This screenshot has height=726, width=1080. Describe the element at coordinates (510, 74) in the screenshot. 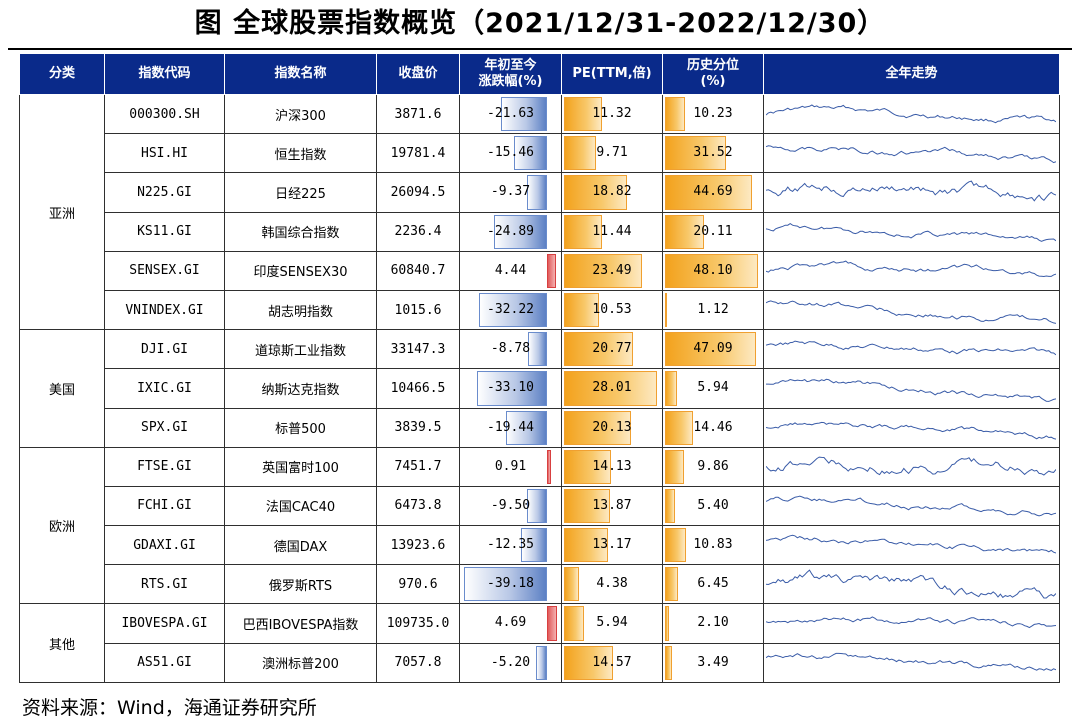

I see `header-ytd: 年初至今 涨跌幅(%)` at that location.